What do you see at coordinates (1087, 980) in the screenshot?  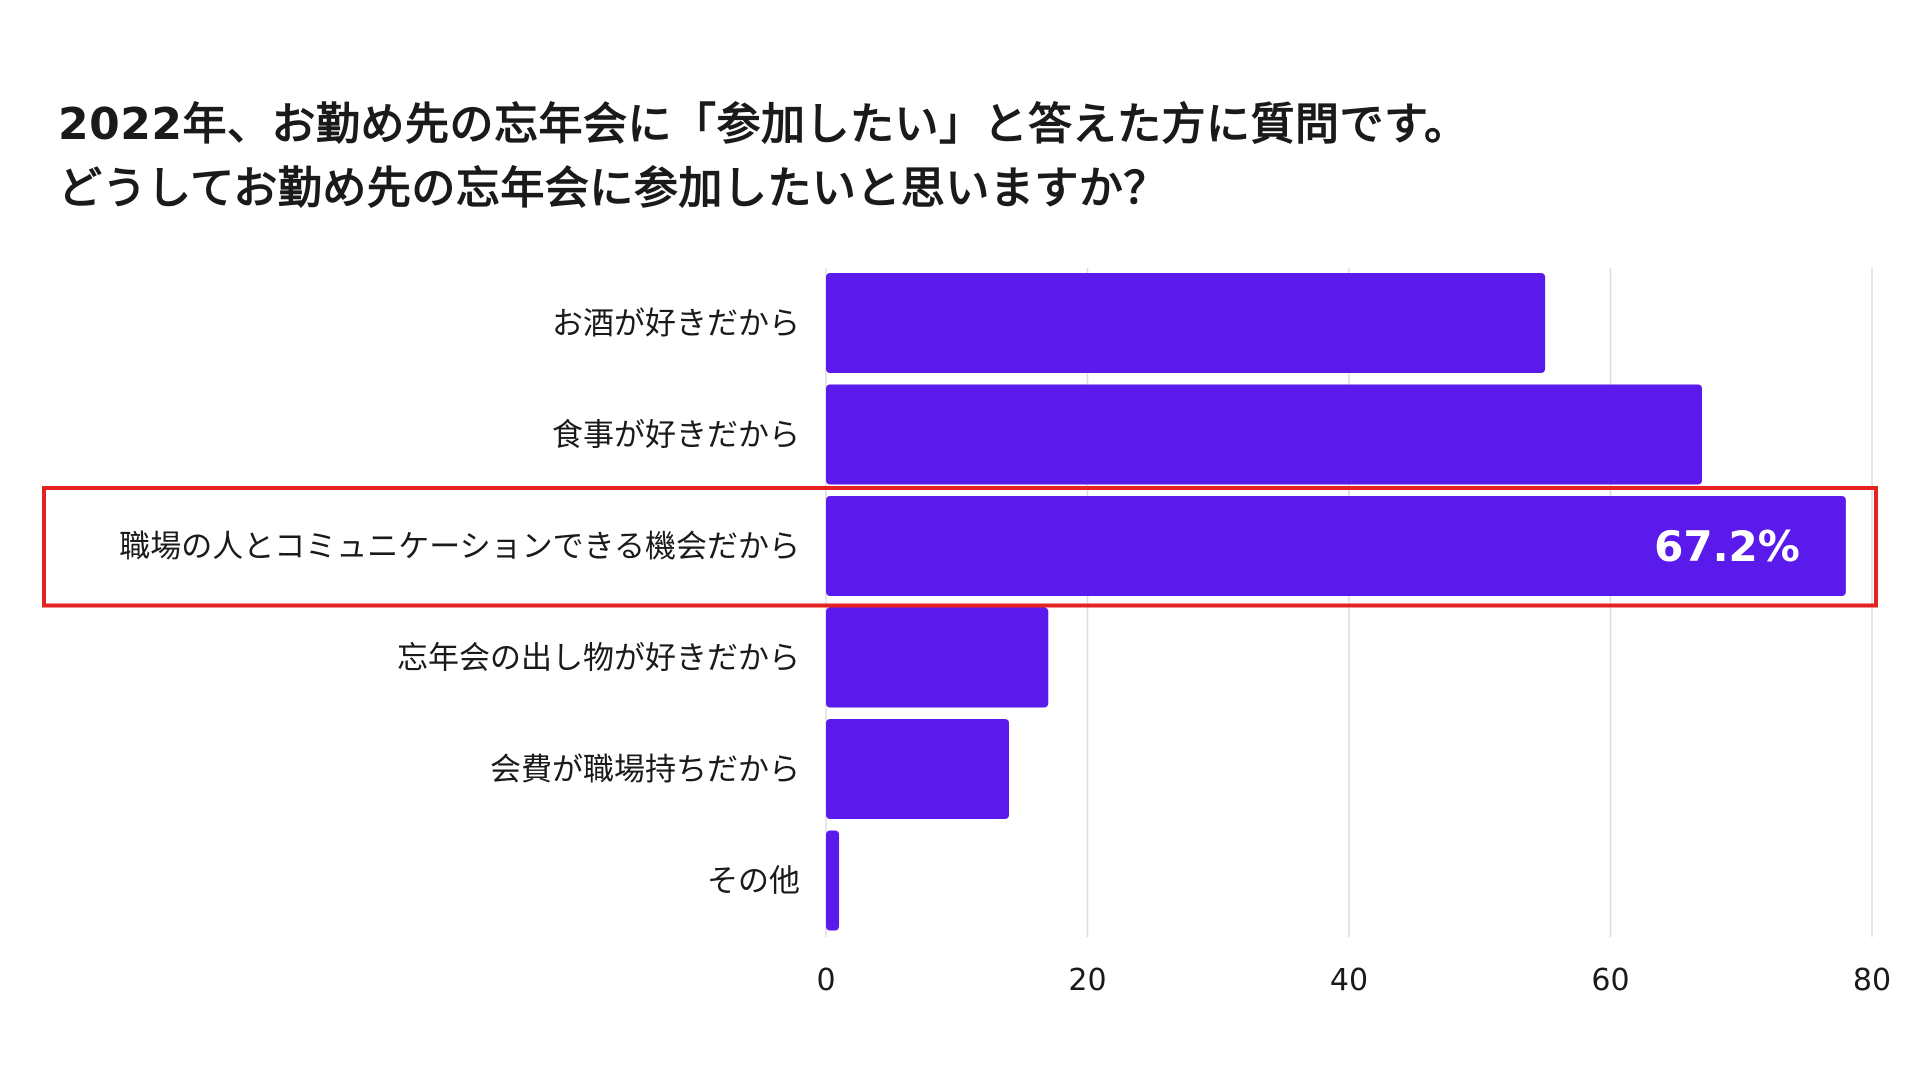 I see `x-tick-label: 20` at bounding box center [1087, 980].